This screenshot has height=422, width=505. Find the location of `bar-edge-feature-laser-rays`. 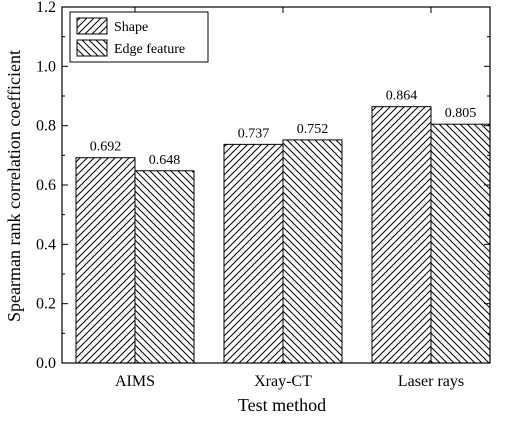

bar-edge-feature-laser-rays is located at coordinates (460, 243).